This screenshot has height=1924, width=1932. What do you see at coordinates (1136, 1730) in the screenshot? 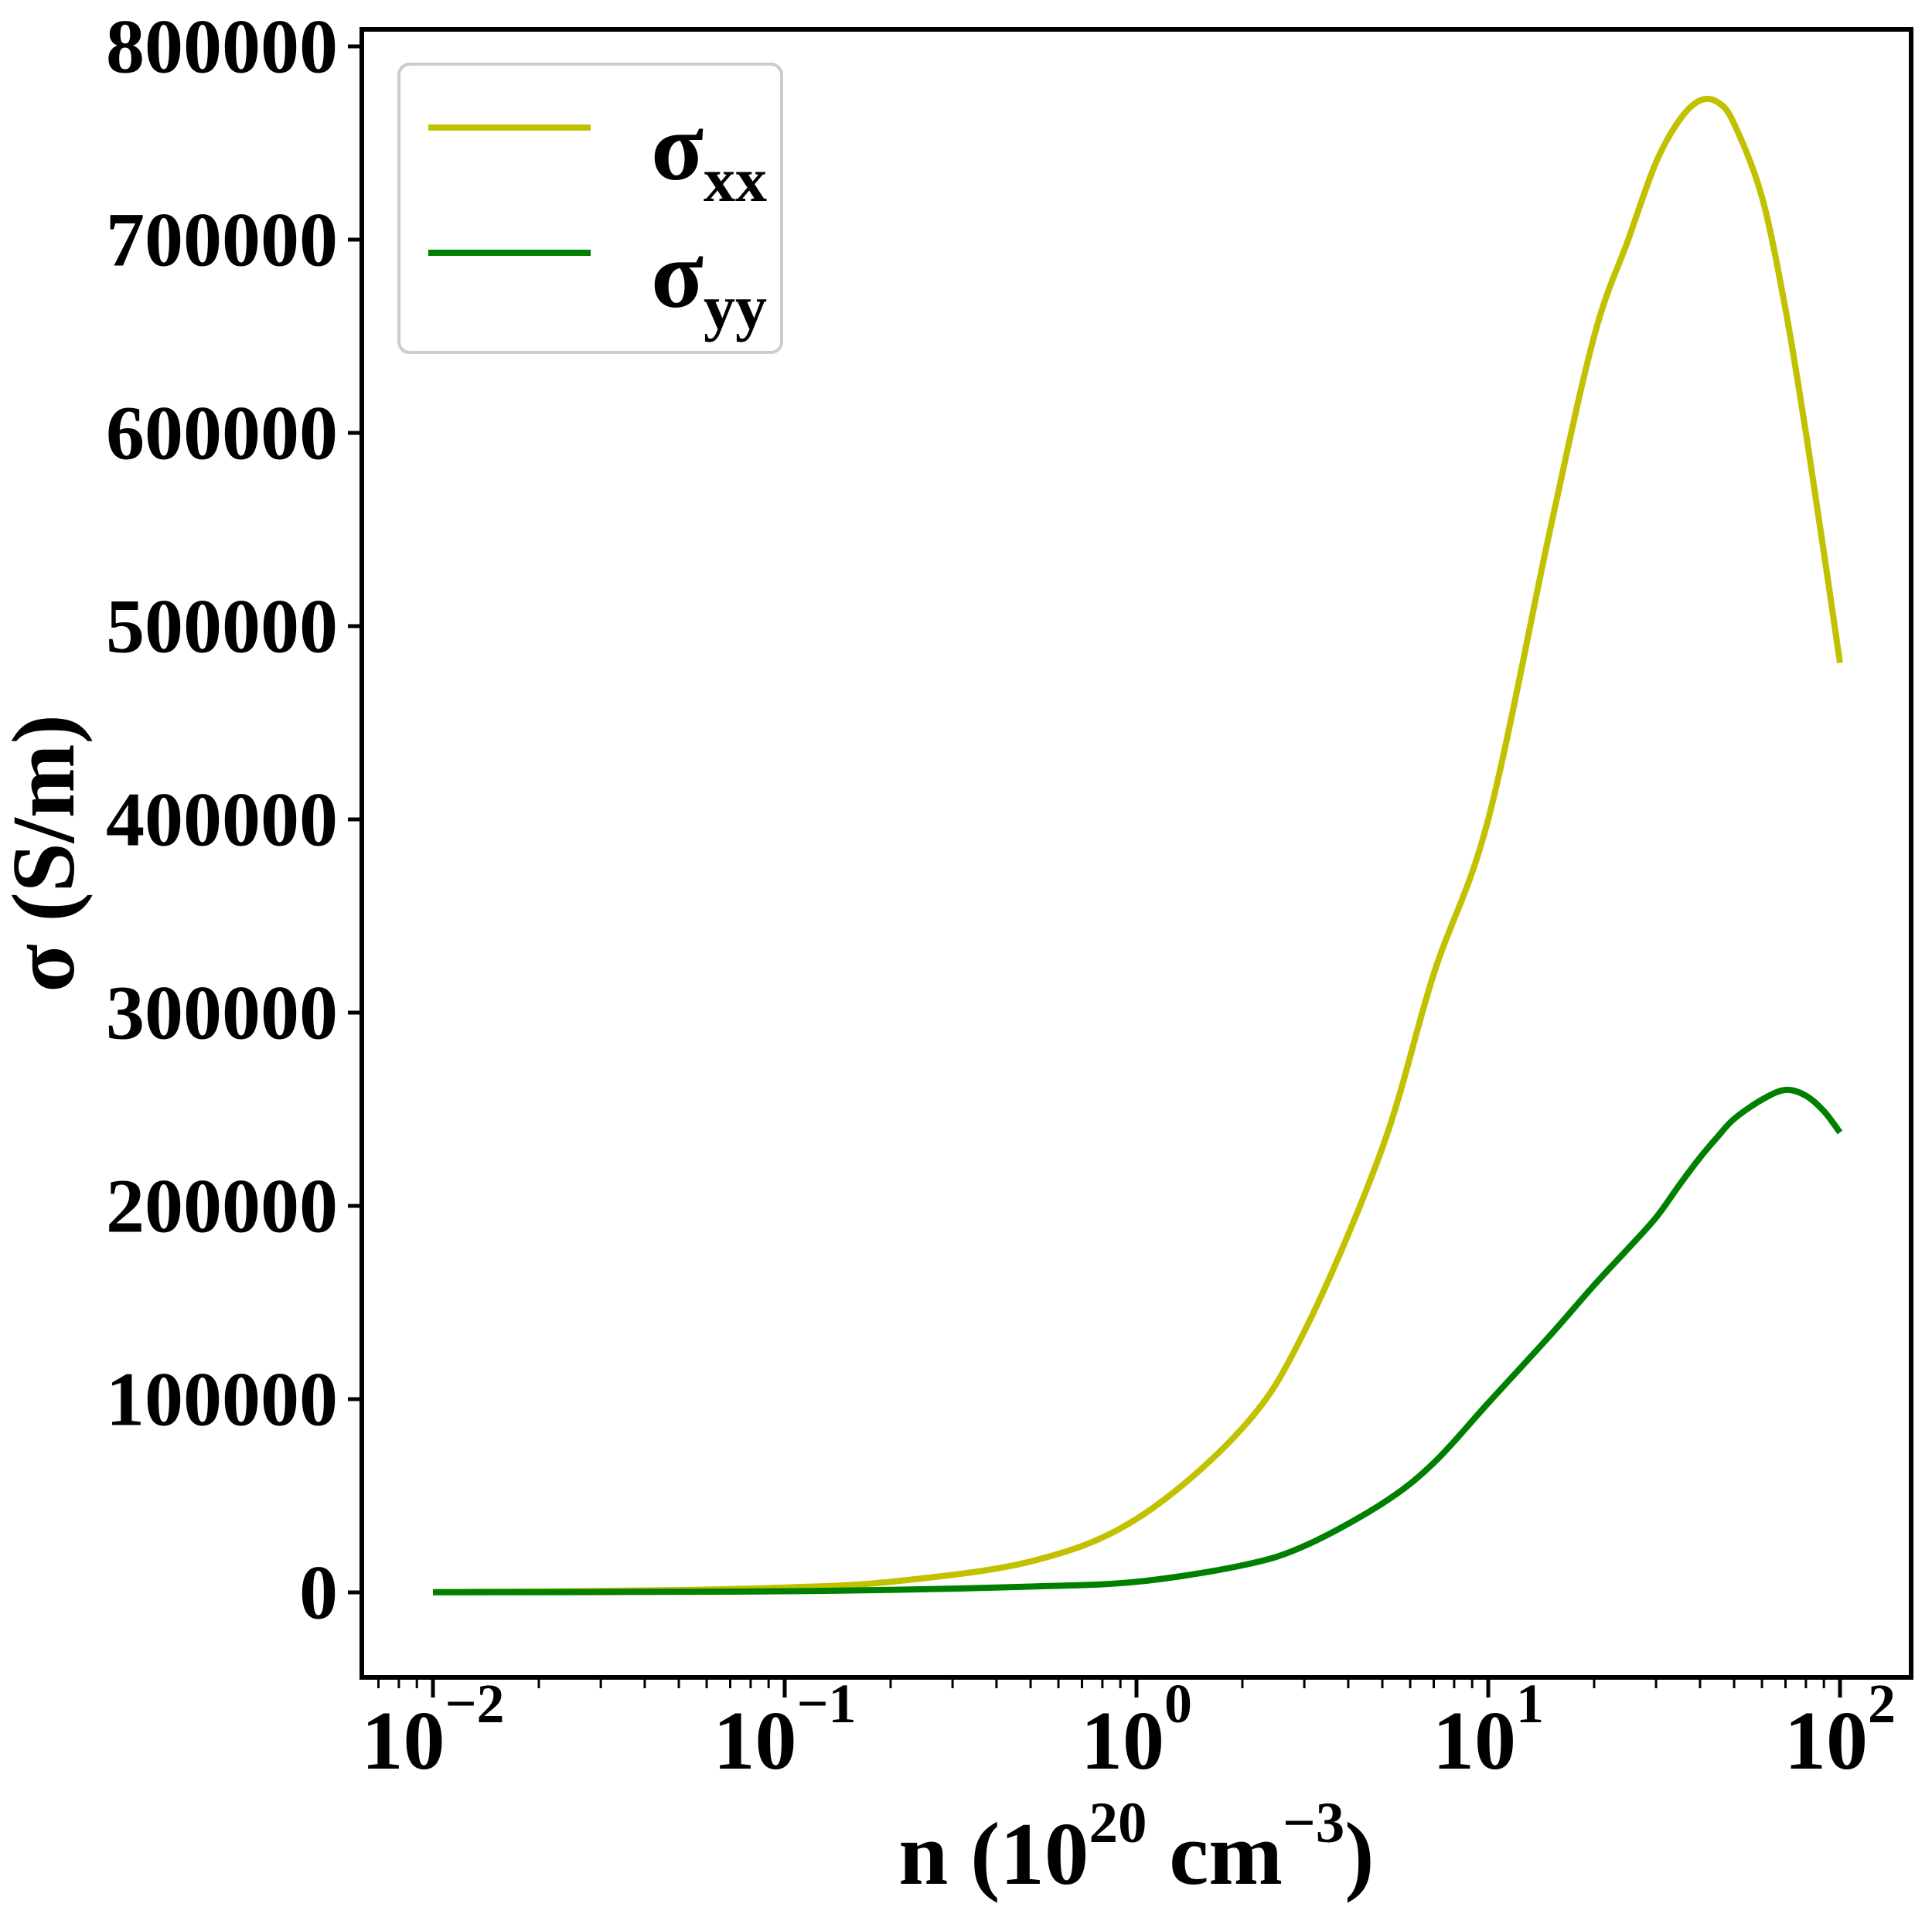
I see `x-tick-label: 10⁰` at bounding box center [1136, 1730].